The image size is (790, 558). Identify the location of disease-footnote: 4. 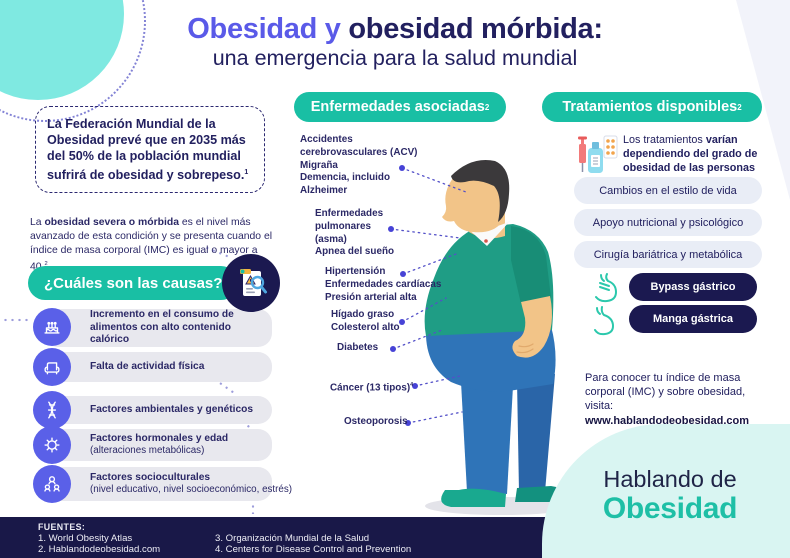
(412, 385).